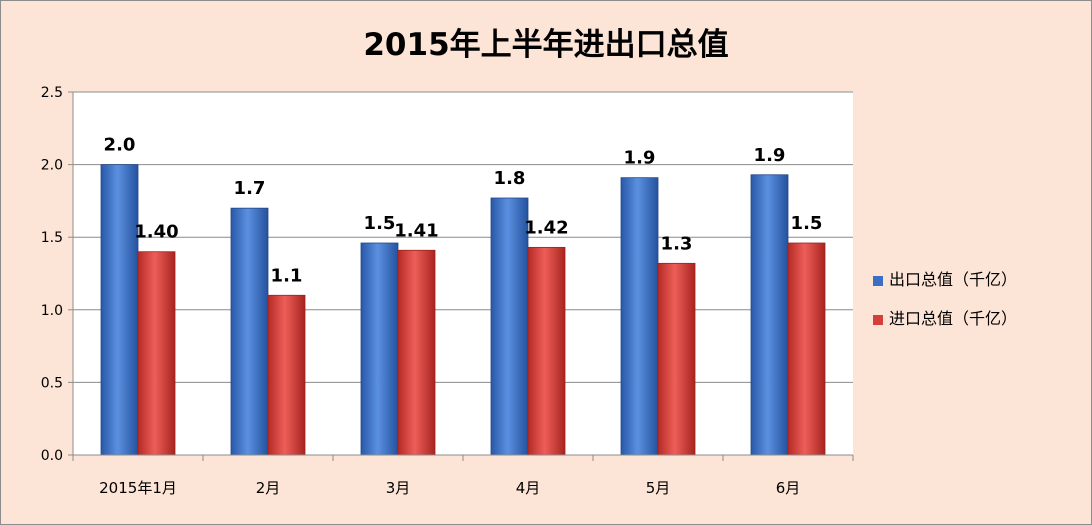  I want to click on x-tick-label: 5月, so click(658, 488).